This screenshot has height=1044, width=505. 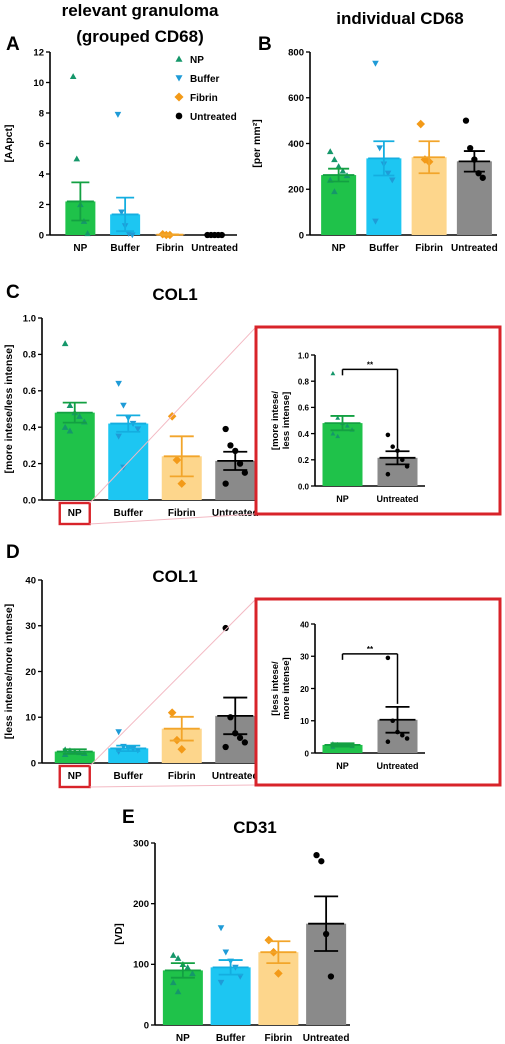 What do you see at coordinates (342, 499) in the screenshot?
I see `inset-x-tick-label: NP` at bounding box center [342, 499].